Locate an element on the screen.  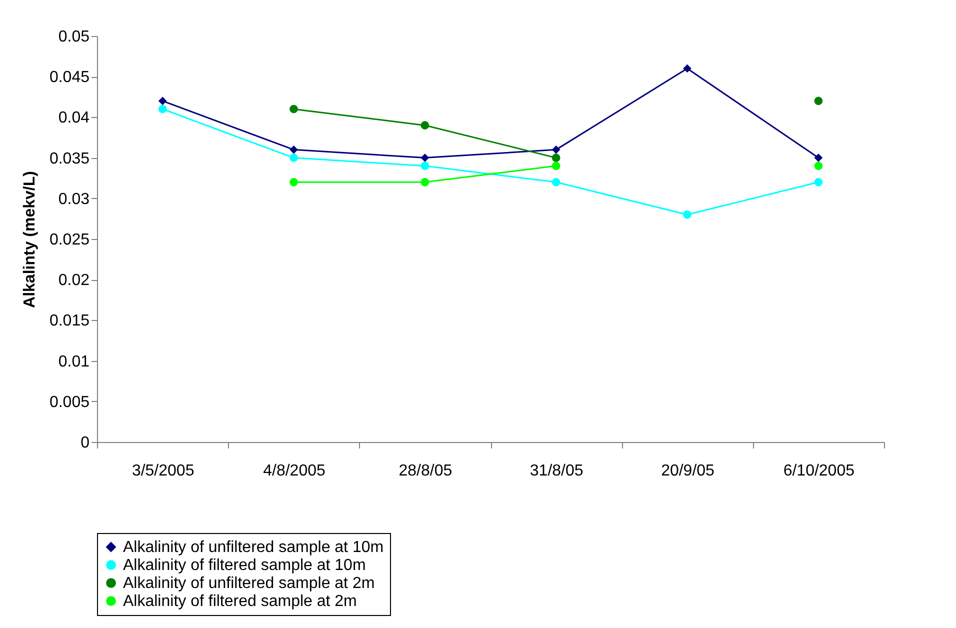
y-tick-label: 0.015 is located at coordinates (69, 321).